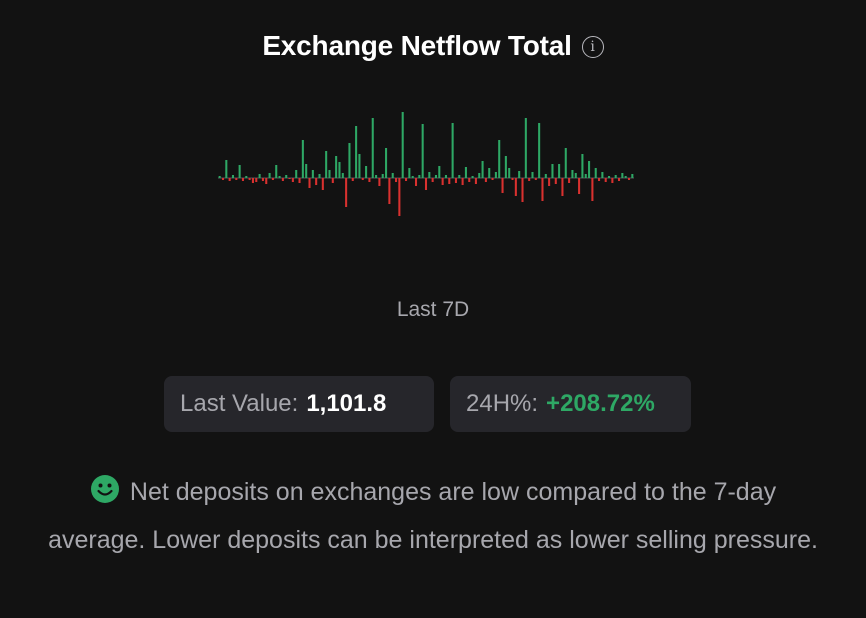 This screenshot has width=866, height=618. I want to click on info-icon: i, so click(592, 47).